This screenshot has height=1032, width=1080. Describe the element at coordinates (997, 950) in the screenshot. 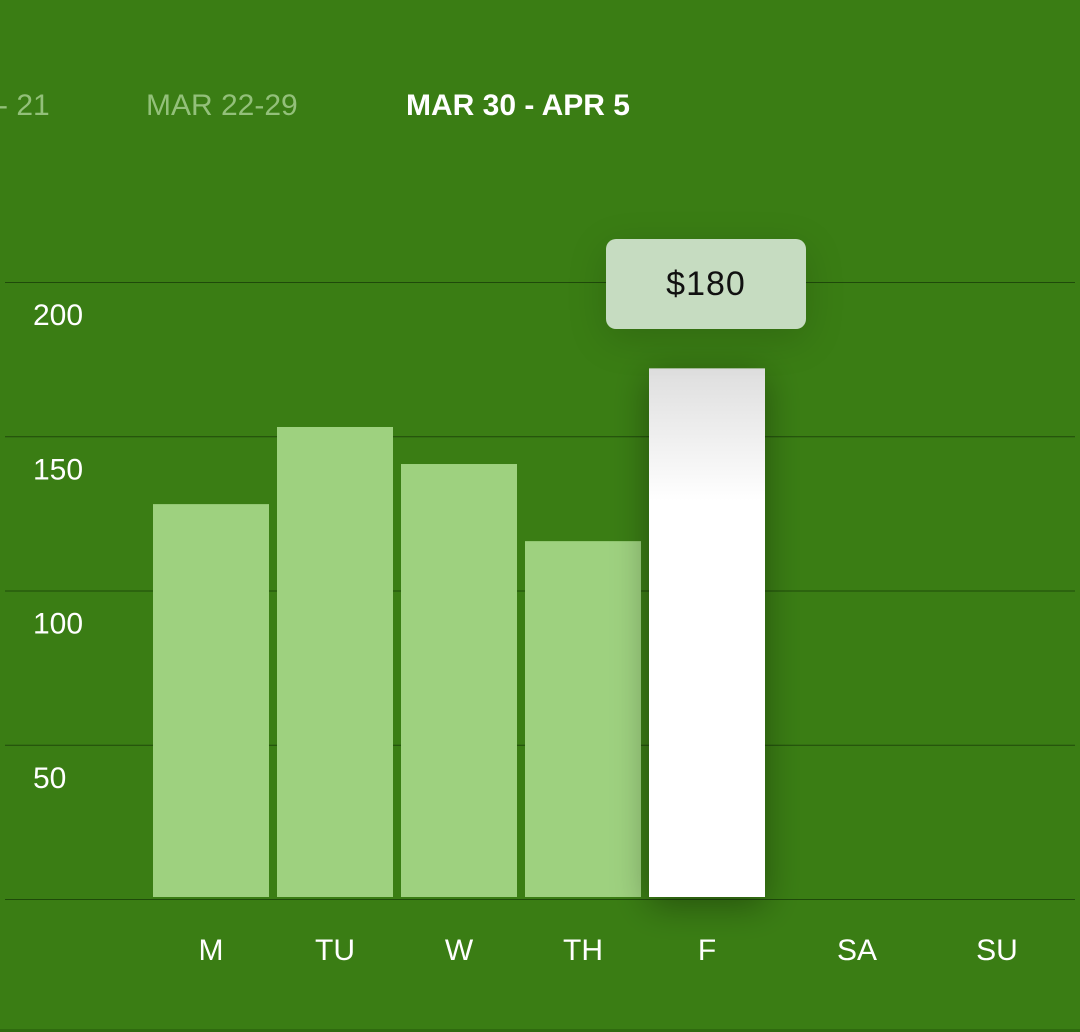

I see `x-tick-label-su: SU` at that location.